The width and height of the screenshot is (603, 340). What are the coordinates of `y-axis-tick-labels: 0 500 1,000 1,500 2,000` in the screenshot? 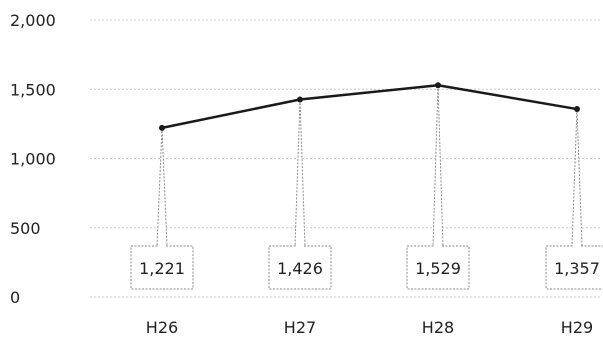 It's located at (33, 159).